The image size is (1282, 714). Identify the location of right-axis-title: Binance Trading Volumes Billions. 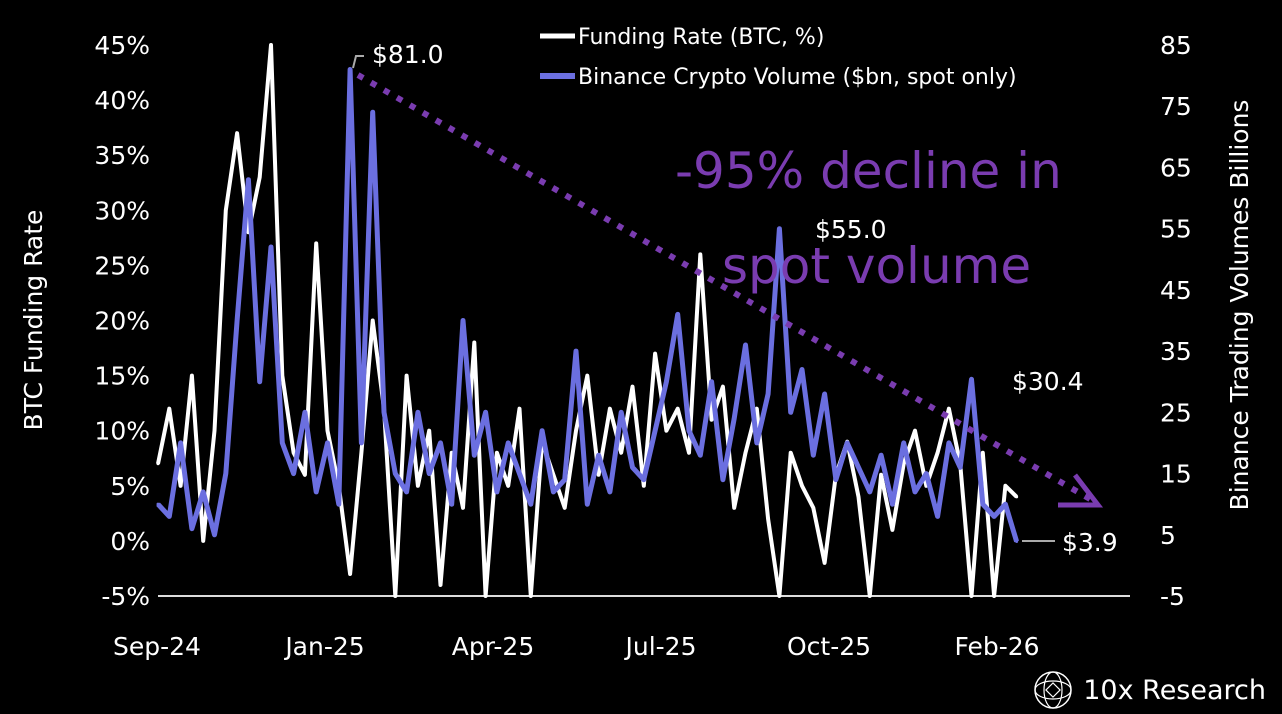
(1239, 305).